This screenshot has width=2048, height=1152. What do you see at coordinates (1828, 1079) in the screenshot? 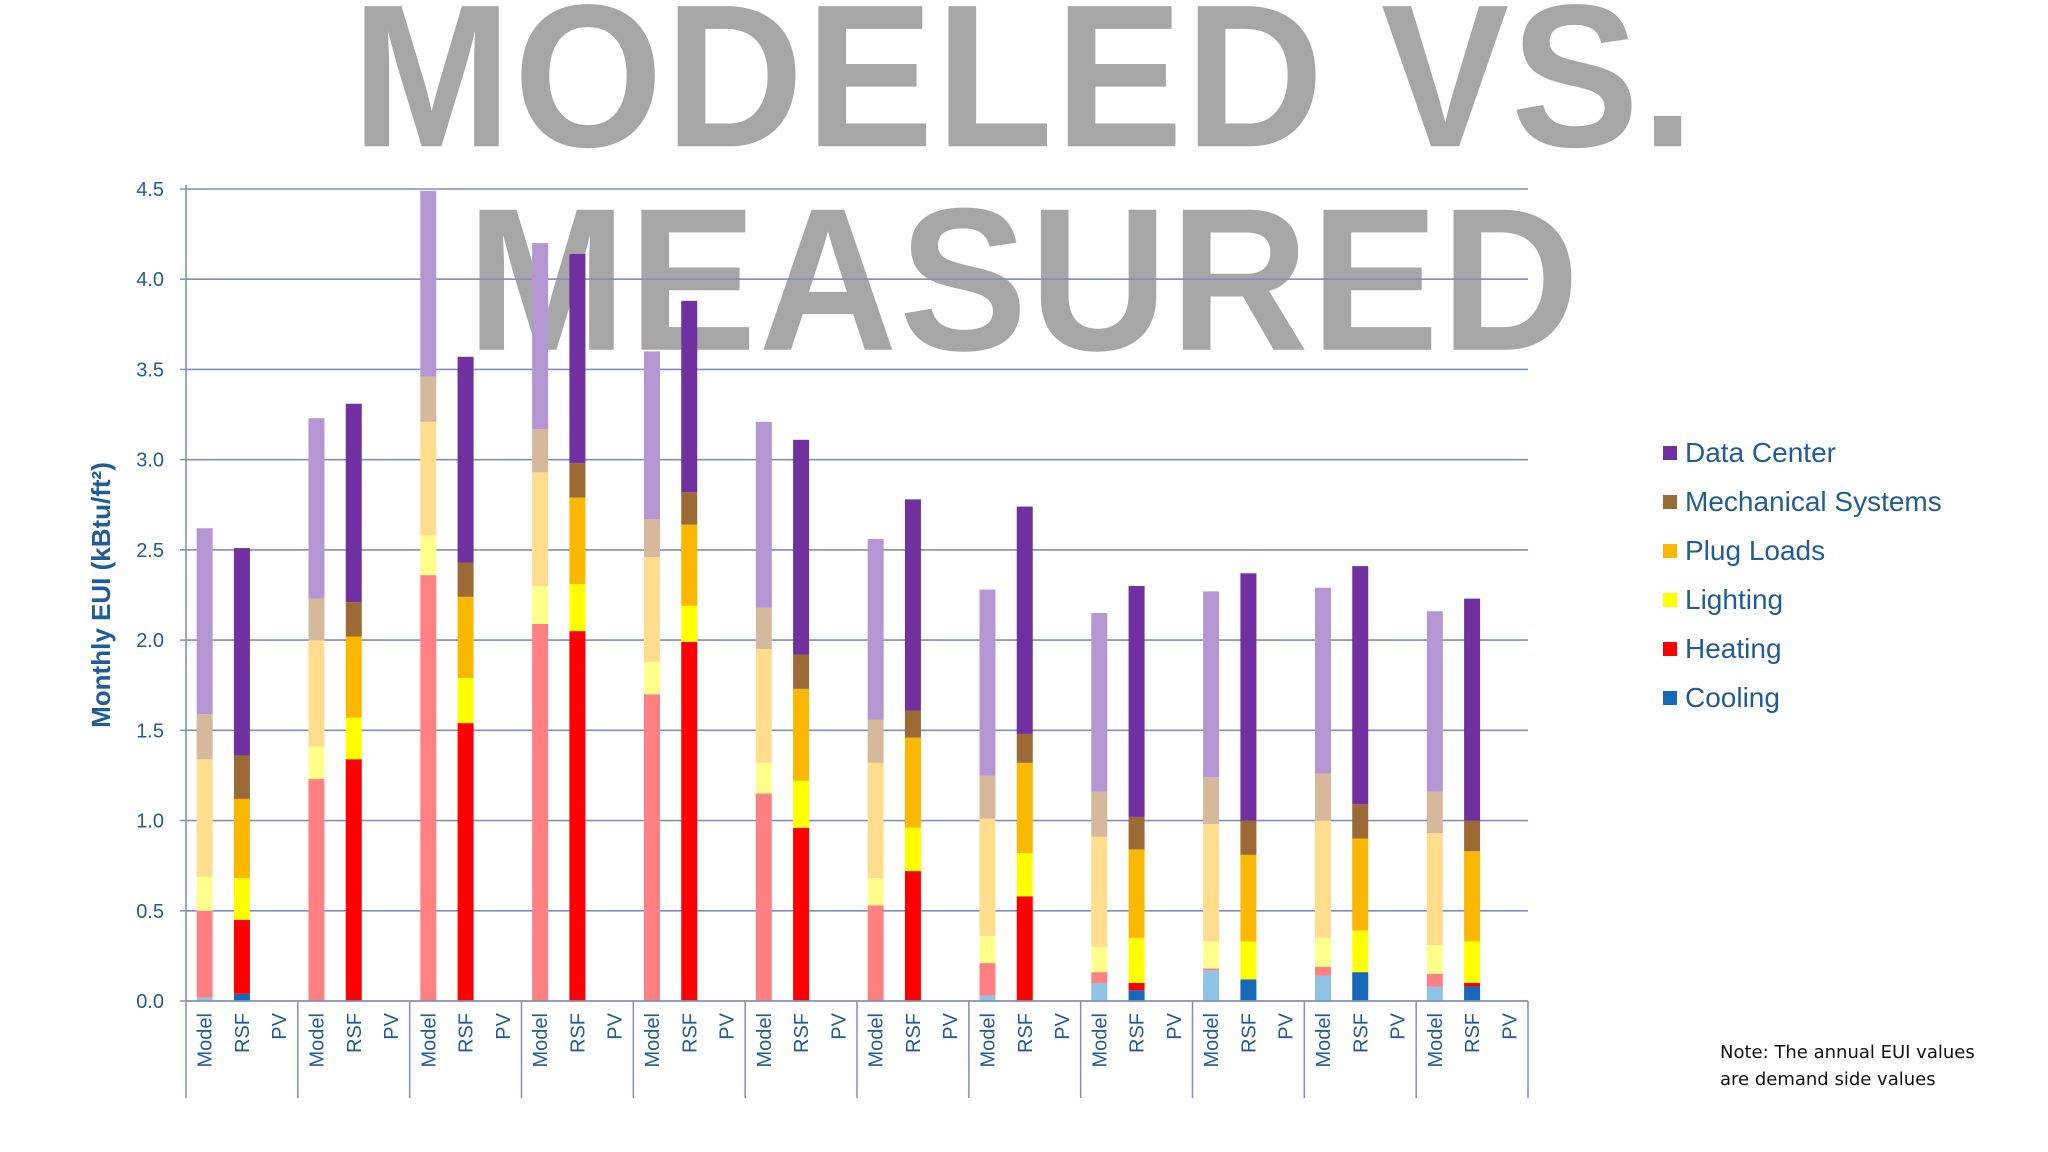
I see `footnote-line: are demand side values` at bounding box center [1828, 1079].